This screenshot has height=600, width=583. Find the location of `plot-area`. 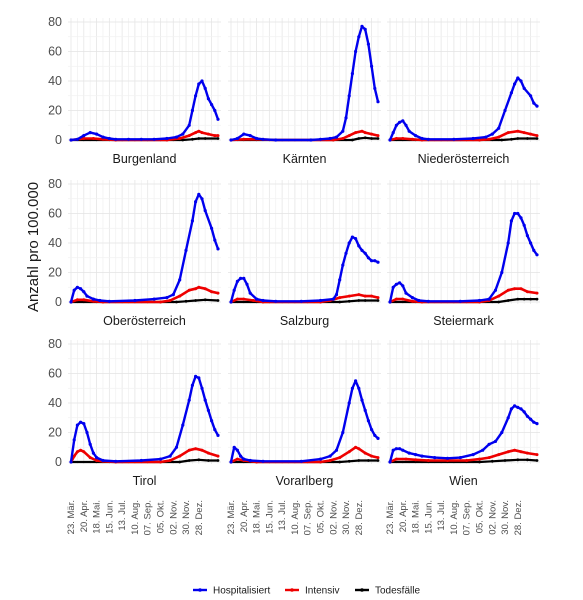

plot-area is located at coordinates (463, 242).